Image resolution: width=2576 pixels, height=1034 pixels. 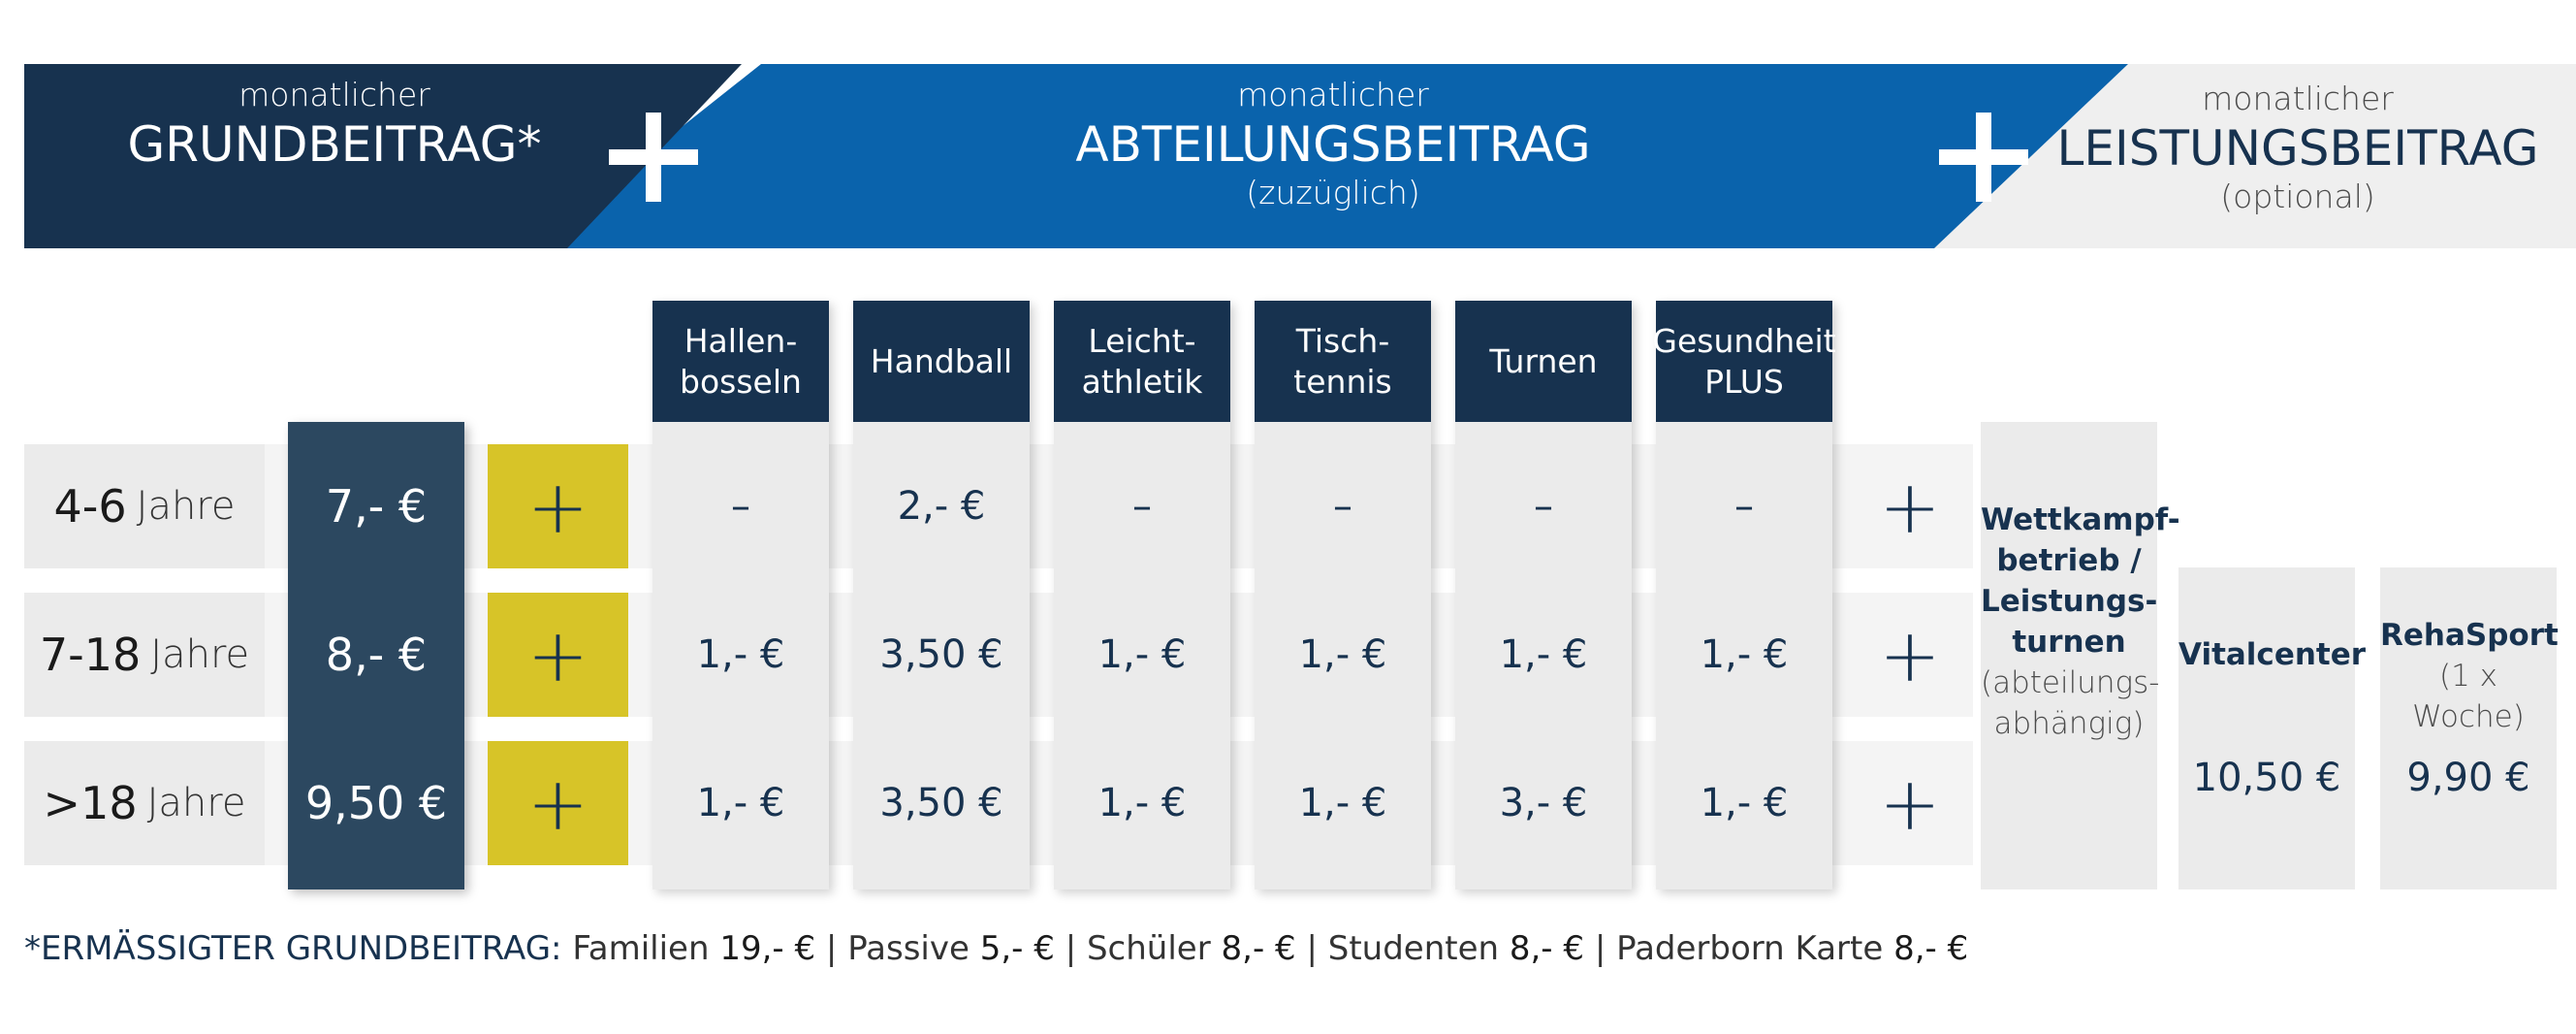 What do you see at coordinates (1744, 381) in the screenshot?
I see `department-header-line: PLUS` at bounding box center [1744, 381].